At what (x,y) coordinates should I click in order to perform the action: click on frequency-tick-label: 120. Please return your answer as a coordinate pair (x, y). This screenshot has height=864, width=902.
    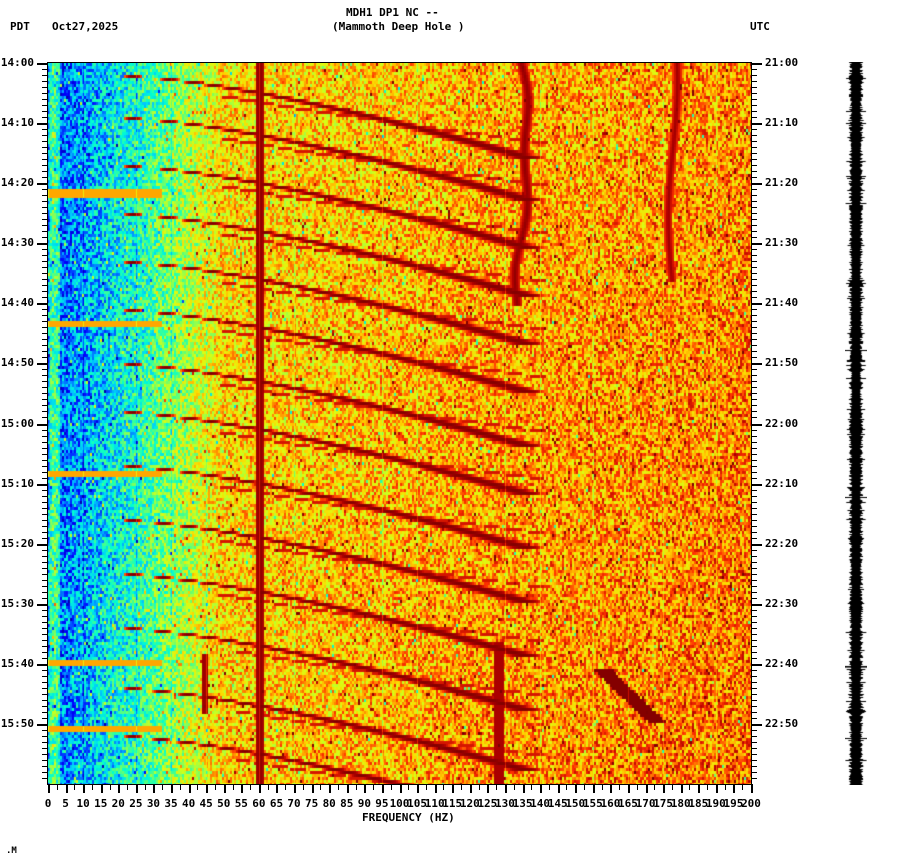
    Looking at the image, I should click on (469, 803).